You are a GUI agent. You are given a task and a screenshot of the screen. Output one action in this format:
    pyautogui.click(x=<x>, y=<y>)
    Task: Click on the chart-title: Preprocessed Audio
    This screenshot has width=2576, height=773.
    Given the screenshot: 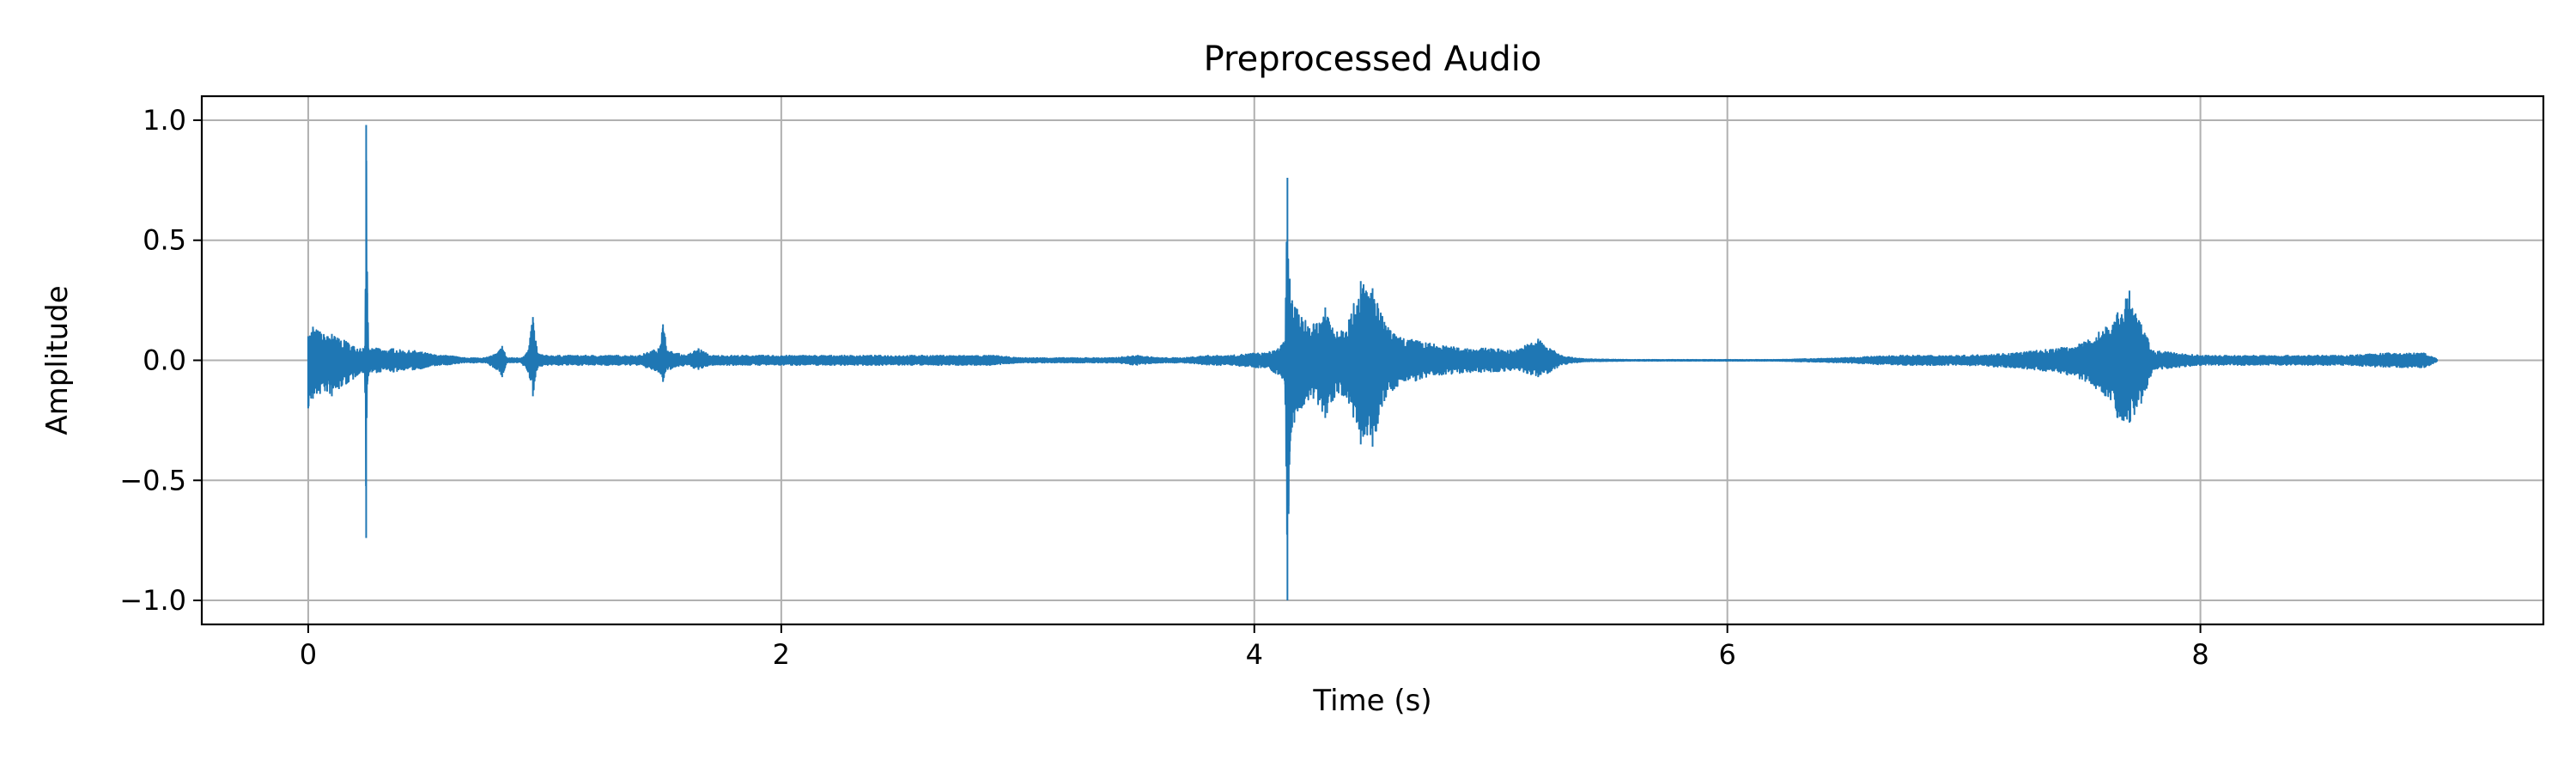 What is the action you would take?
    pyautogui.click(x=1373, y=60)
    